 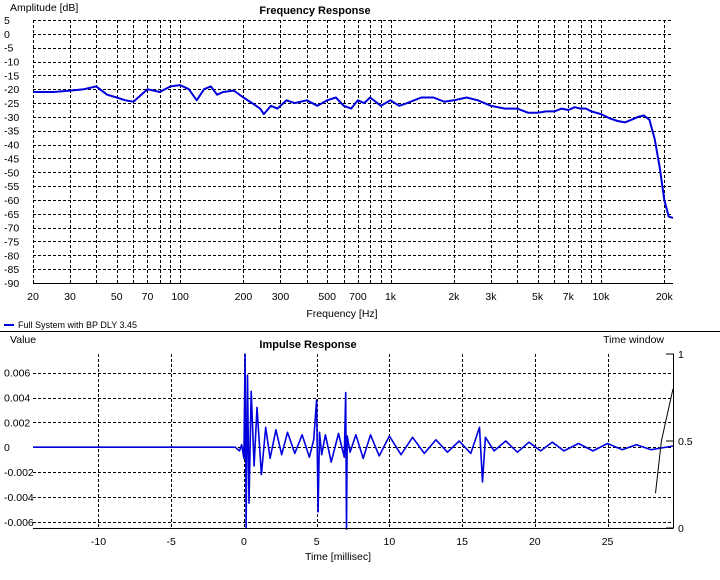 What do you see at coordinates (314, 11) in the screenshot?
I see `fr-chart-title: Frequency Response` at bounding box center [314, 11].